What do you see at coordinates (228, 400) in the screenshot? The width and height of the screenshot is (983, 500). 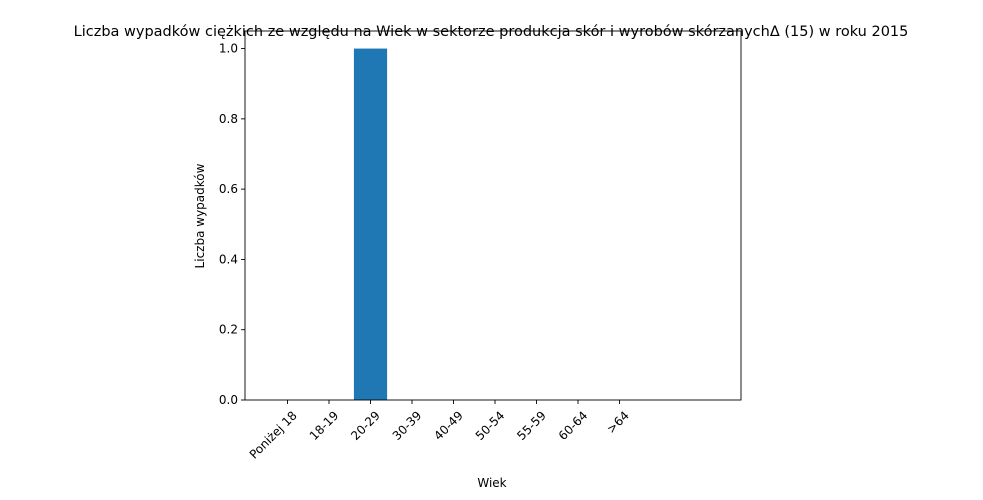 I see `y-tick-label-0: 0.0` at bounding box center [228, 400].